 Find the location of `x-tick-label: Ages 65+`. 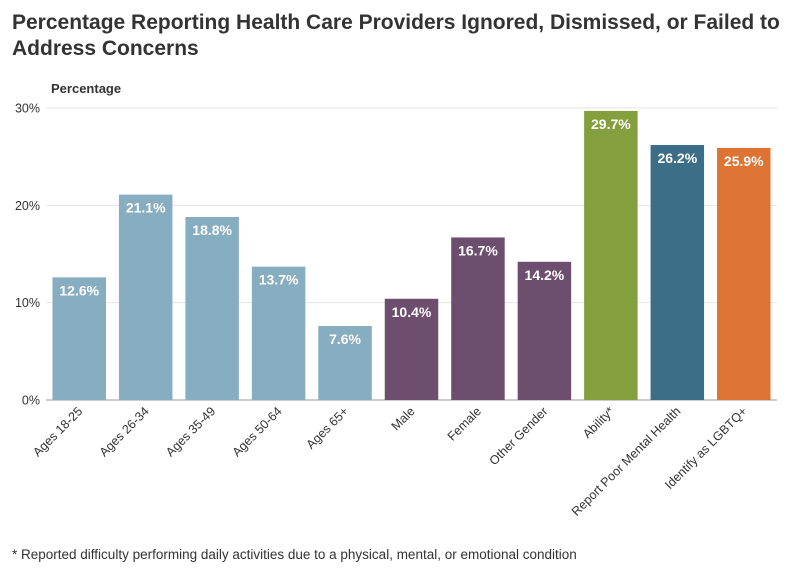

x-tick-label: Ages 65+ is located at coordinates (327, 427).